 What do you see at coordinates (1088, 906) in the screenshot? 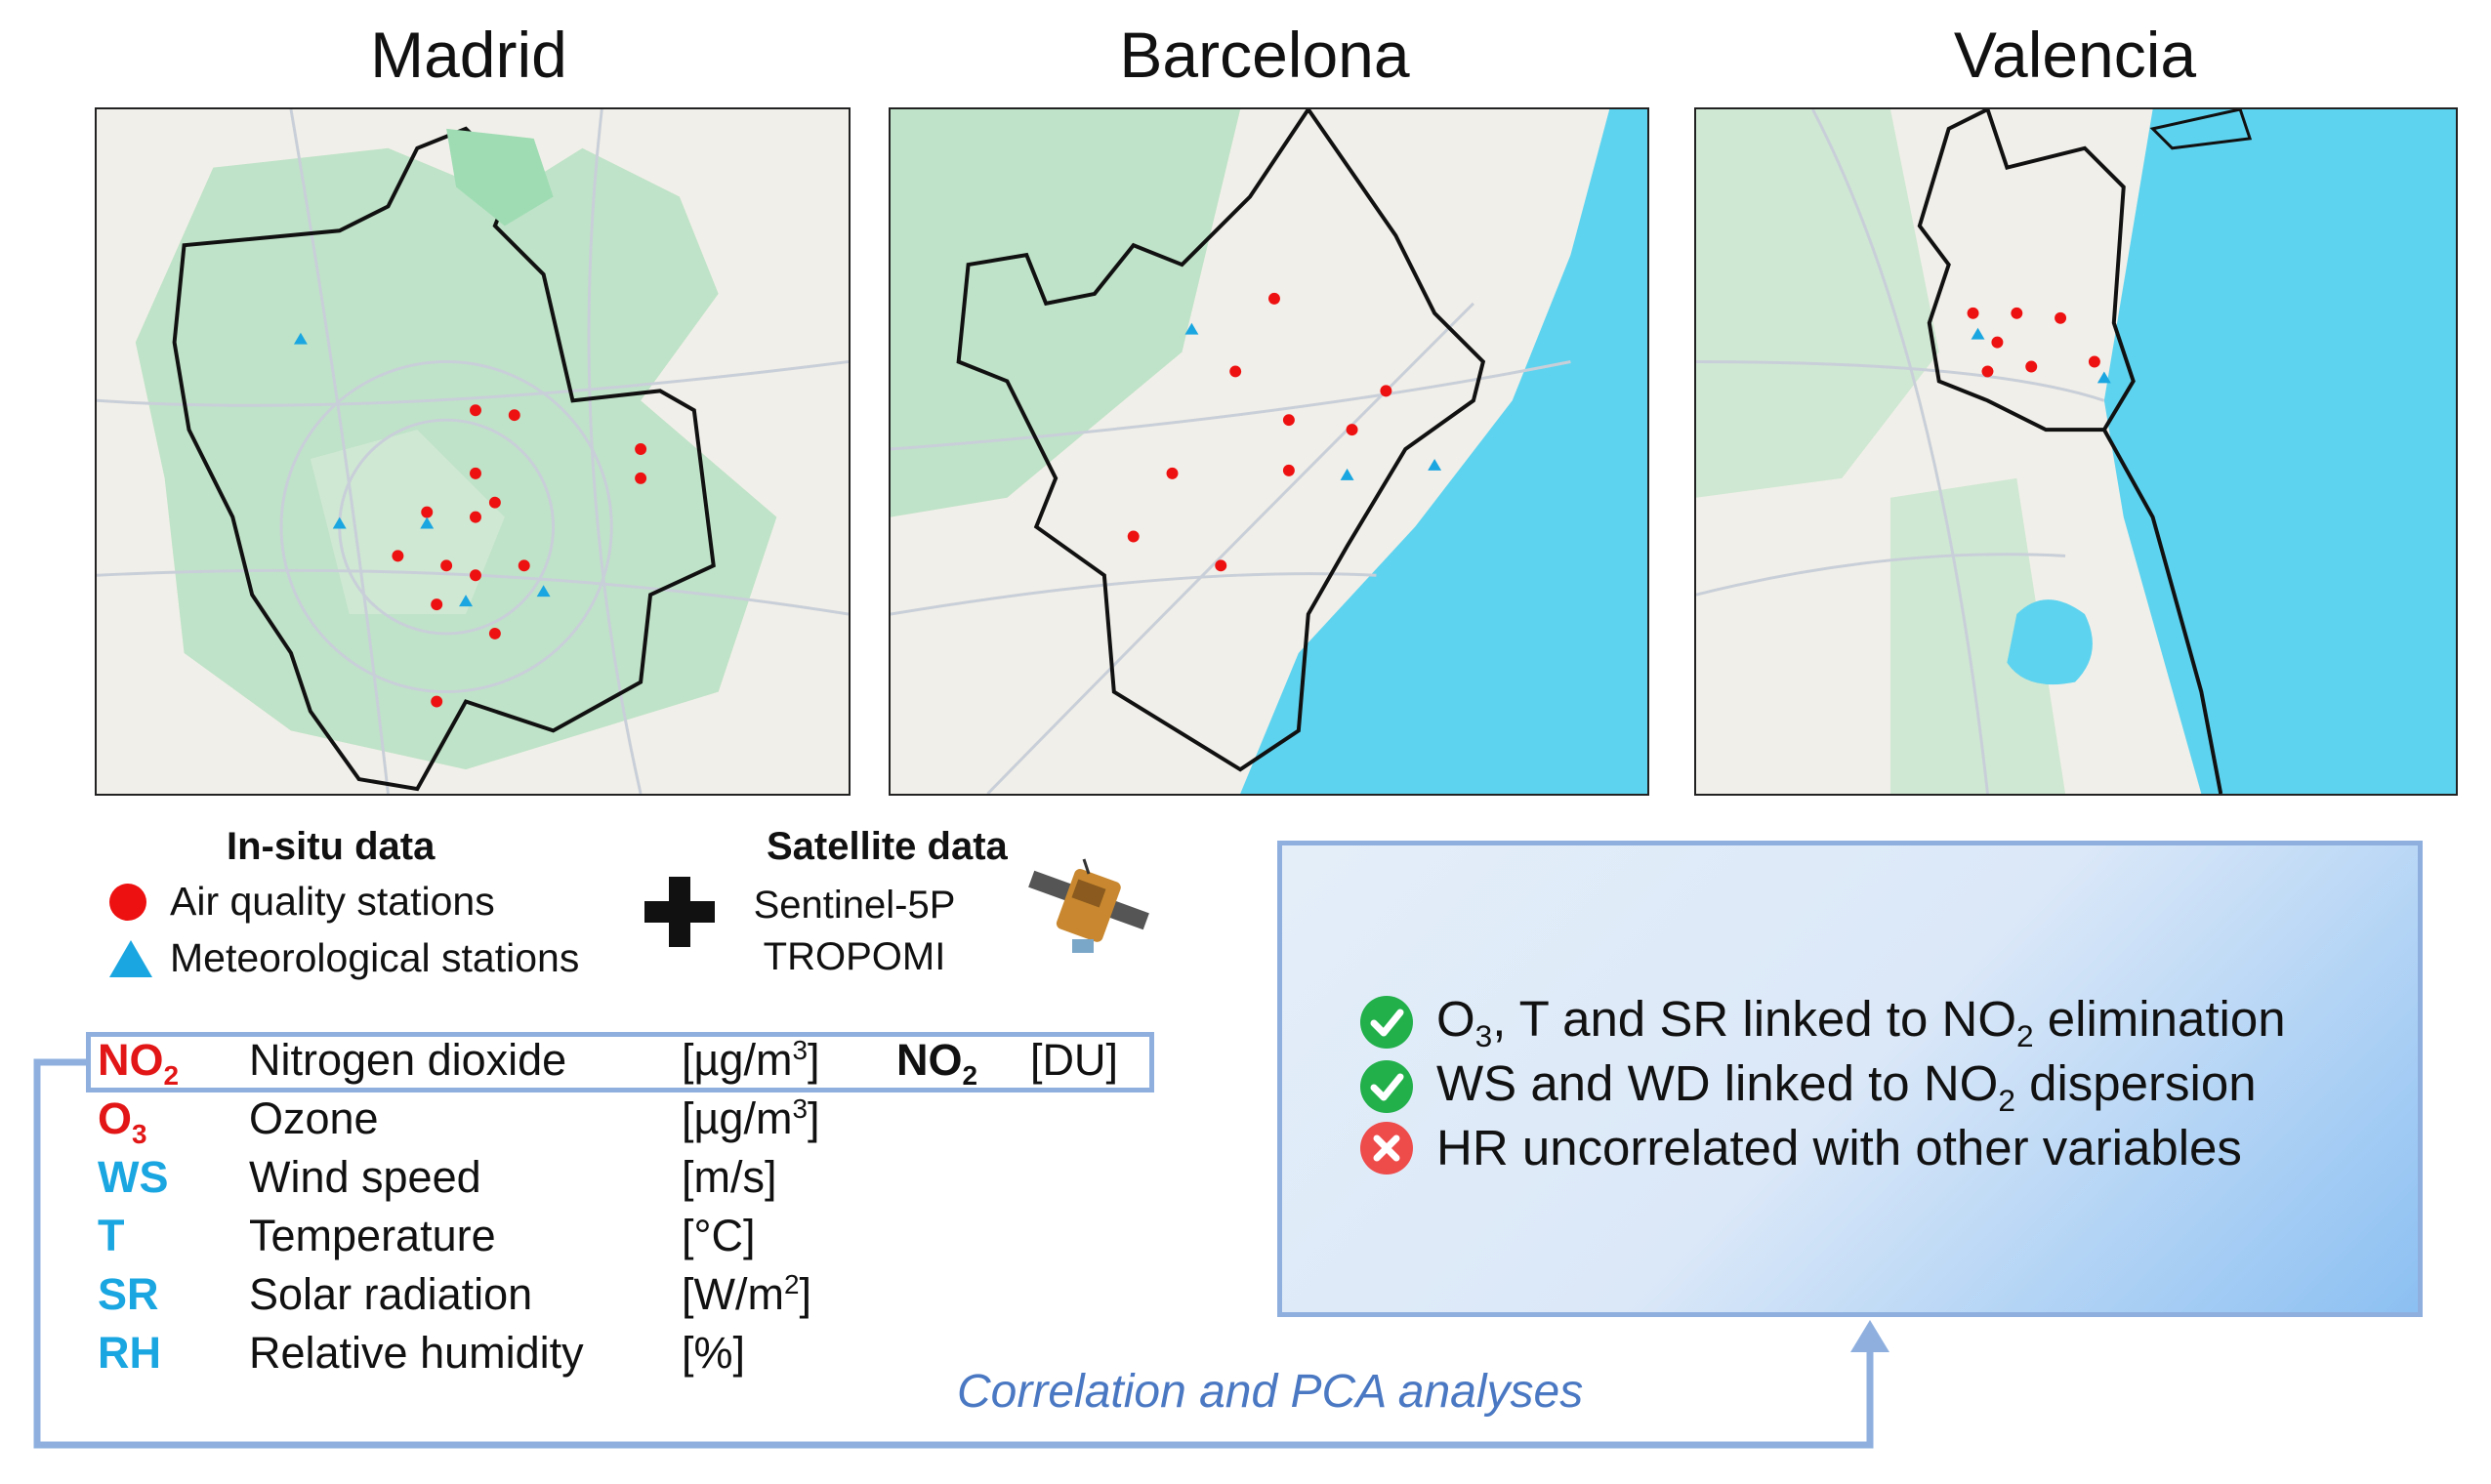
I see `satellite-icon` at bounding box center [1088, 906].